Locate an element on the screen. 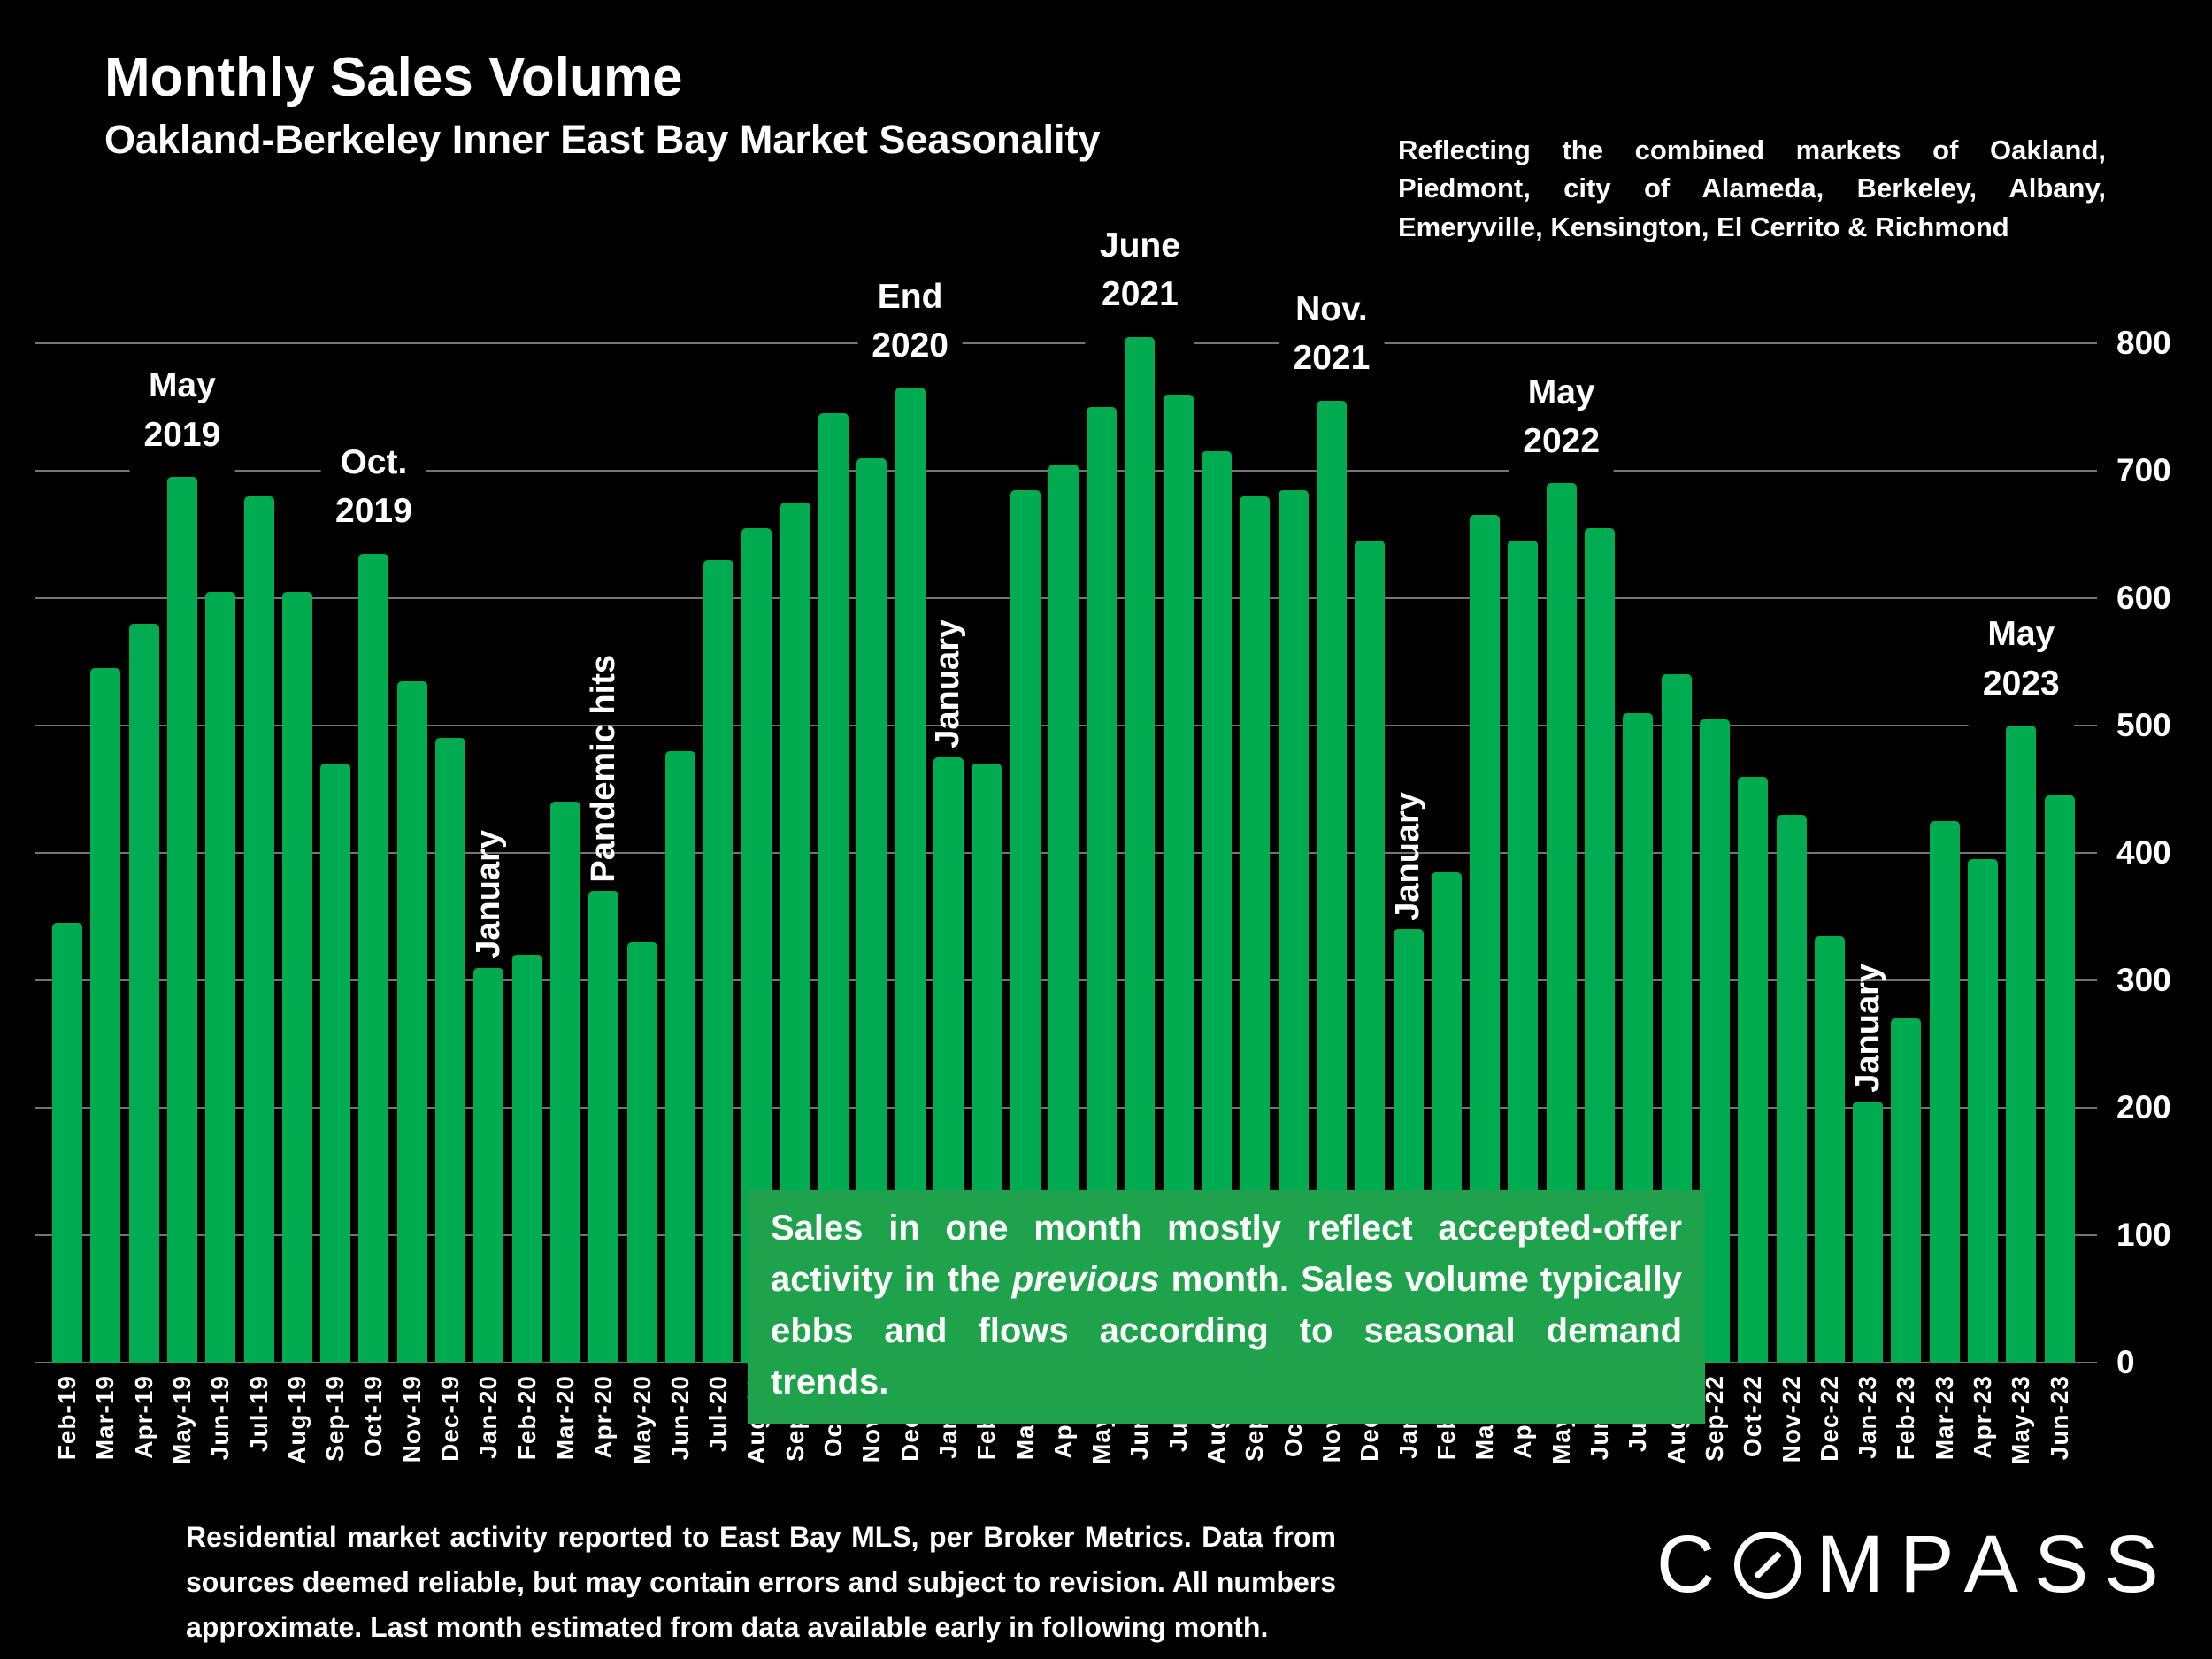 The width and height of the screenshot is (2212, 1659). annotation-Jan-23: January is located at coordinates (1868, 1029).